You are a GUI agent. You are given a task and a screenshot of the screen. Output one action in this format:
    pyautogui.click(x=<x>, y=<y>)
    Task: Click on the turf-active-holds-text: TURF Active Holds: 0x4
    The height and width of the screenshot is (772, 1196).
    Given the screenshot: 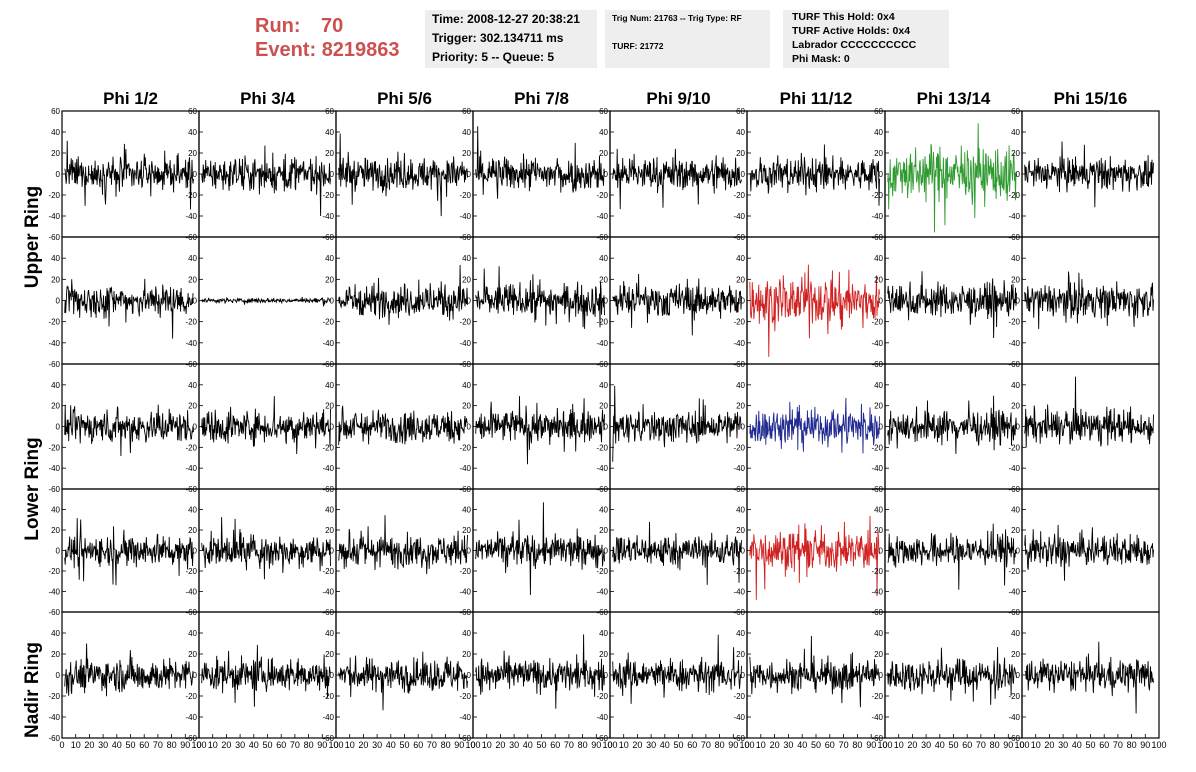 What is the action you would take?
    pyautogui.click(x=851, y=31)
    